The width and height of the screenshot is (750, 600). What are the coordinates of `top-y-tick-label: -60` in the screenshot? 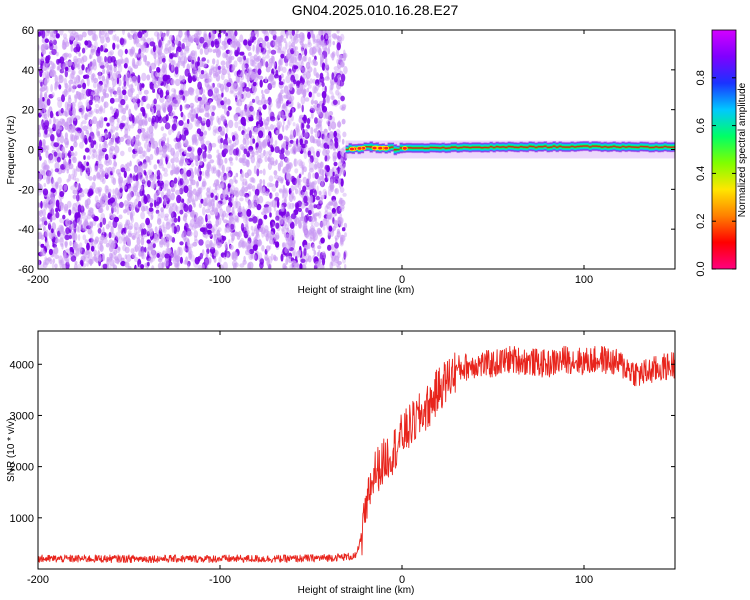 It's located at (26, 270).